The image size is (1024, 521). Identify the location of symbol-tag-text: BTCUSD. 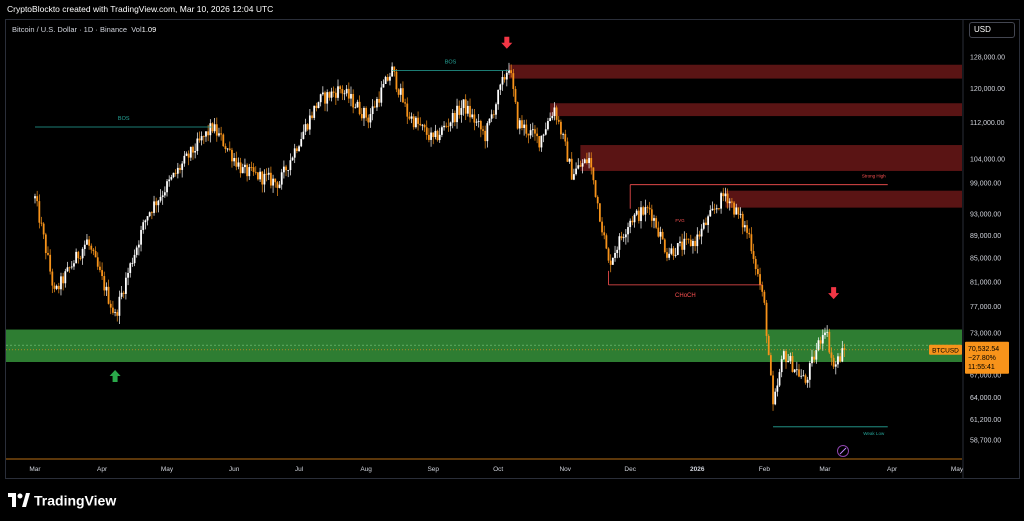
(945, 350).